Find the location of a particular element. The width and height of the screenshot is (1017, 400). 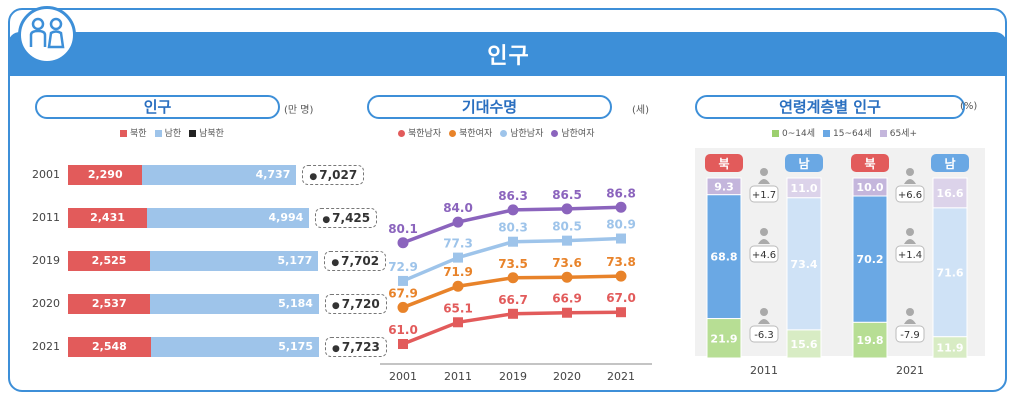

population-unit: (만 명) is located at coordinates (299, 110).